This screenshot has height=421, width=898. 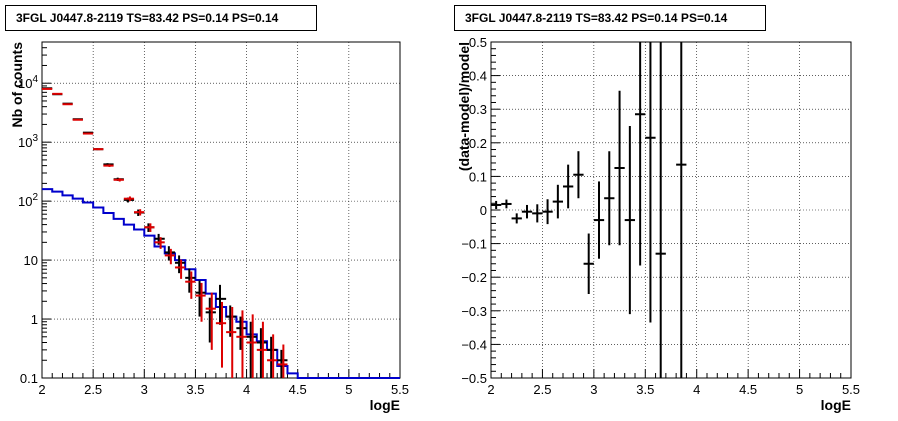 What do you see at coordinates (34, 319) in the screenshot?
I see `y-tick-label: 1` at bounding box center [34, 319].